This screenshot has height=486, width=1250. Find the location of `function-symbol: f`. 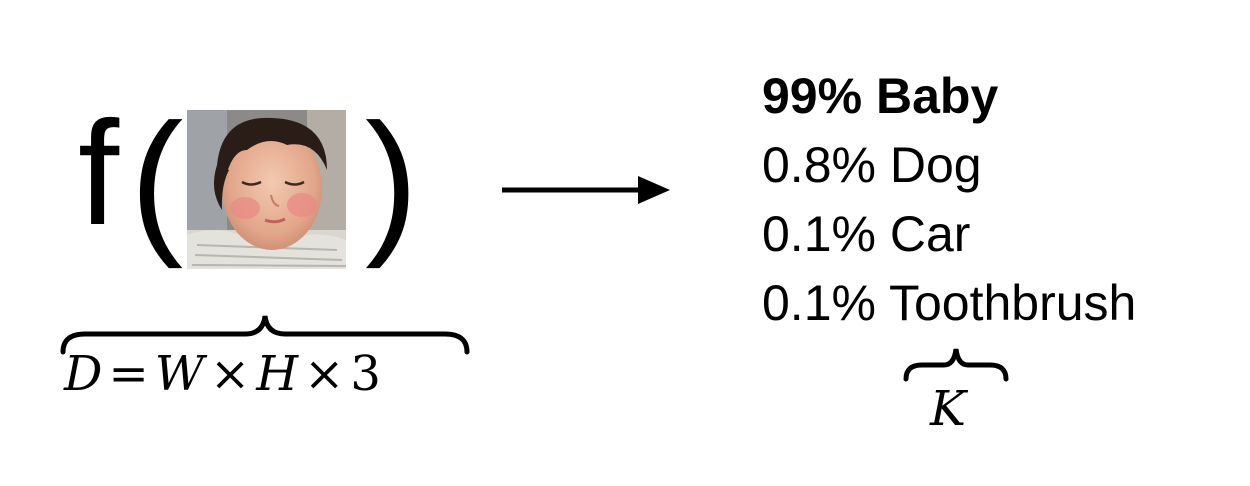

function-symbol: f is located at coordinates (98, 173).